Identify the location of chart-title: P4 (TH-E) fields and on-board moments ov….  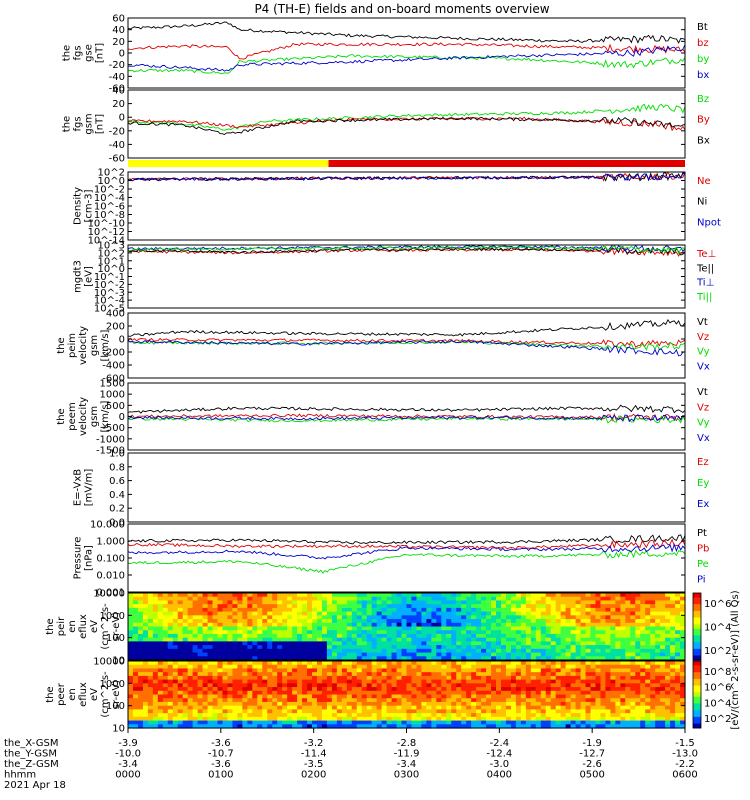
(401, 9).